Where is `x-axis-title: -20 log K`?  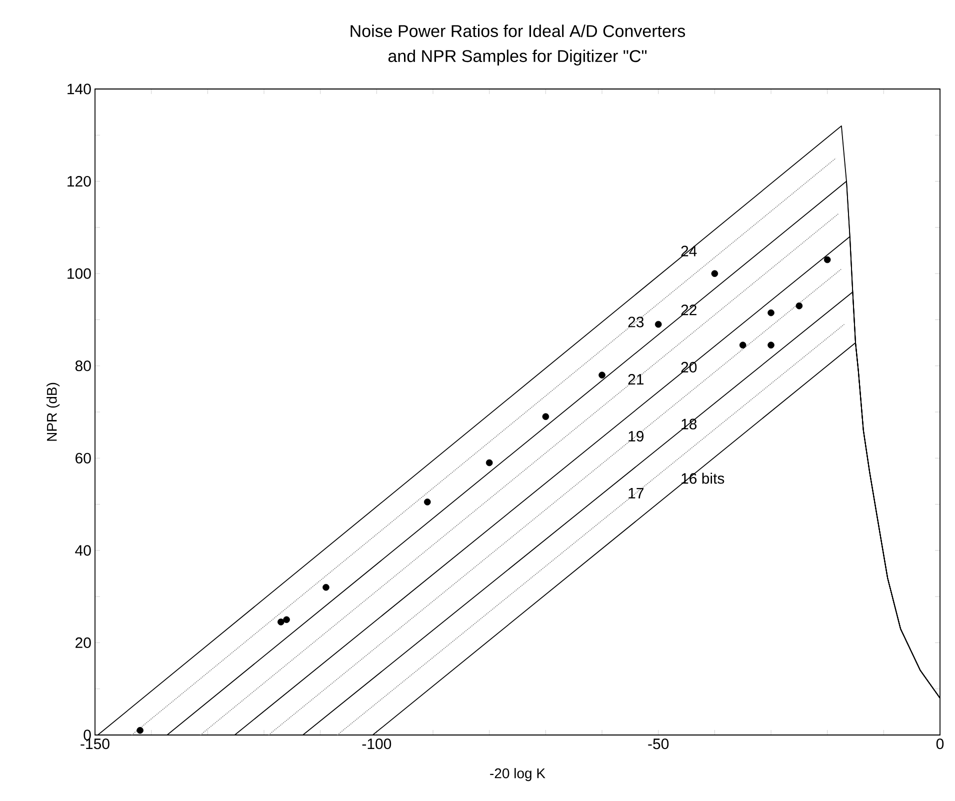
x-axis-title: -20 log K is located at coordinates (518, 775).